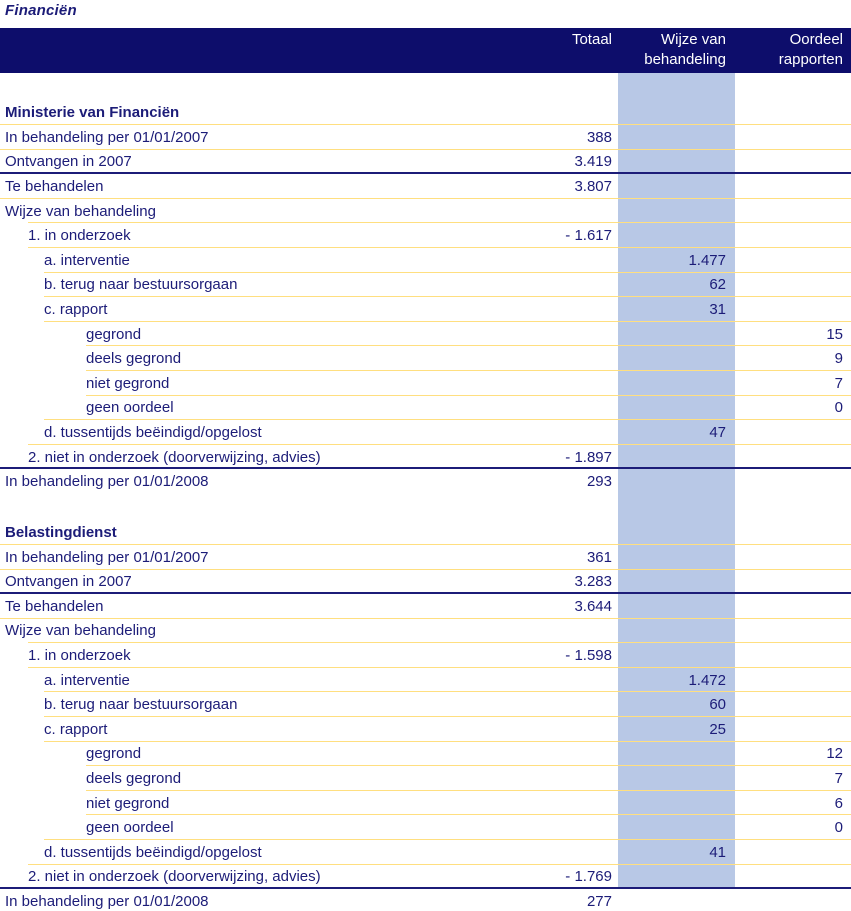  Describe the element at coordinates (588, 457) in the screenshot. I see `cell-totaal: - 1.897` at that location.